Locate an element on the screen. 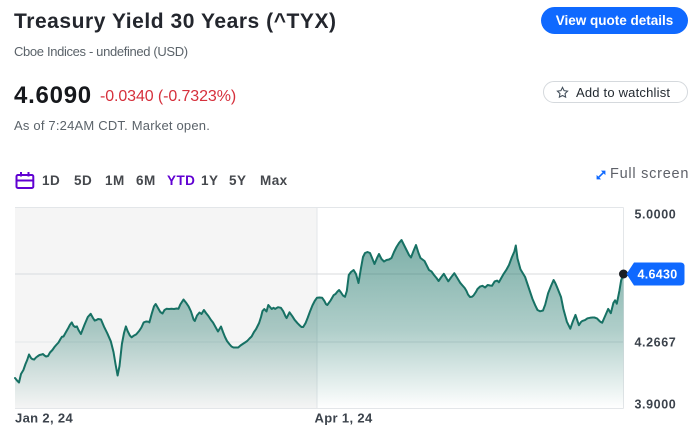  svg-text: 3.9000 is located at coordinates (656, 405).